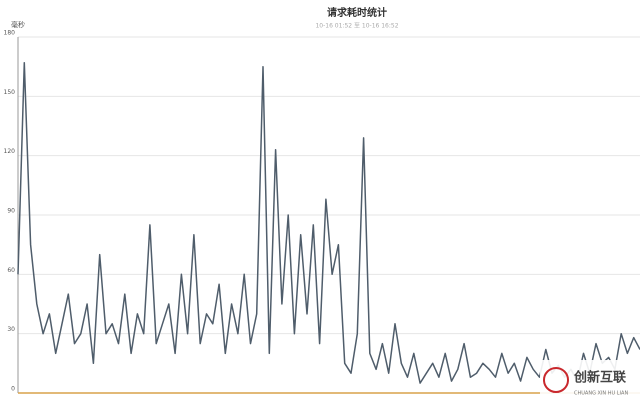 The height and width of the screenshot is (404, 640). What do you see at coordinates (11, 329) in the screenshot?
I see `y-tick-label: 30` at bounding box center [11, 329].